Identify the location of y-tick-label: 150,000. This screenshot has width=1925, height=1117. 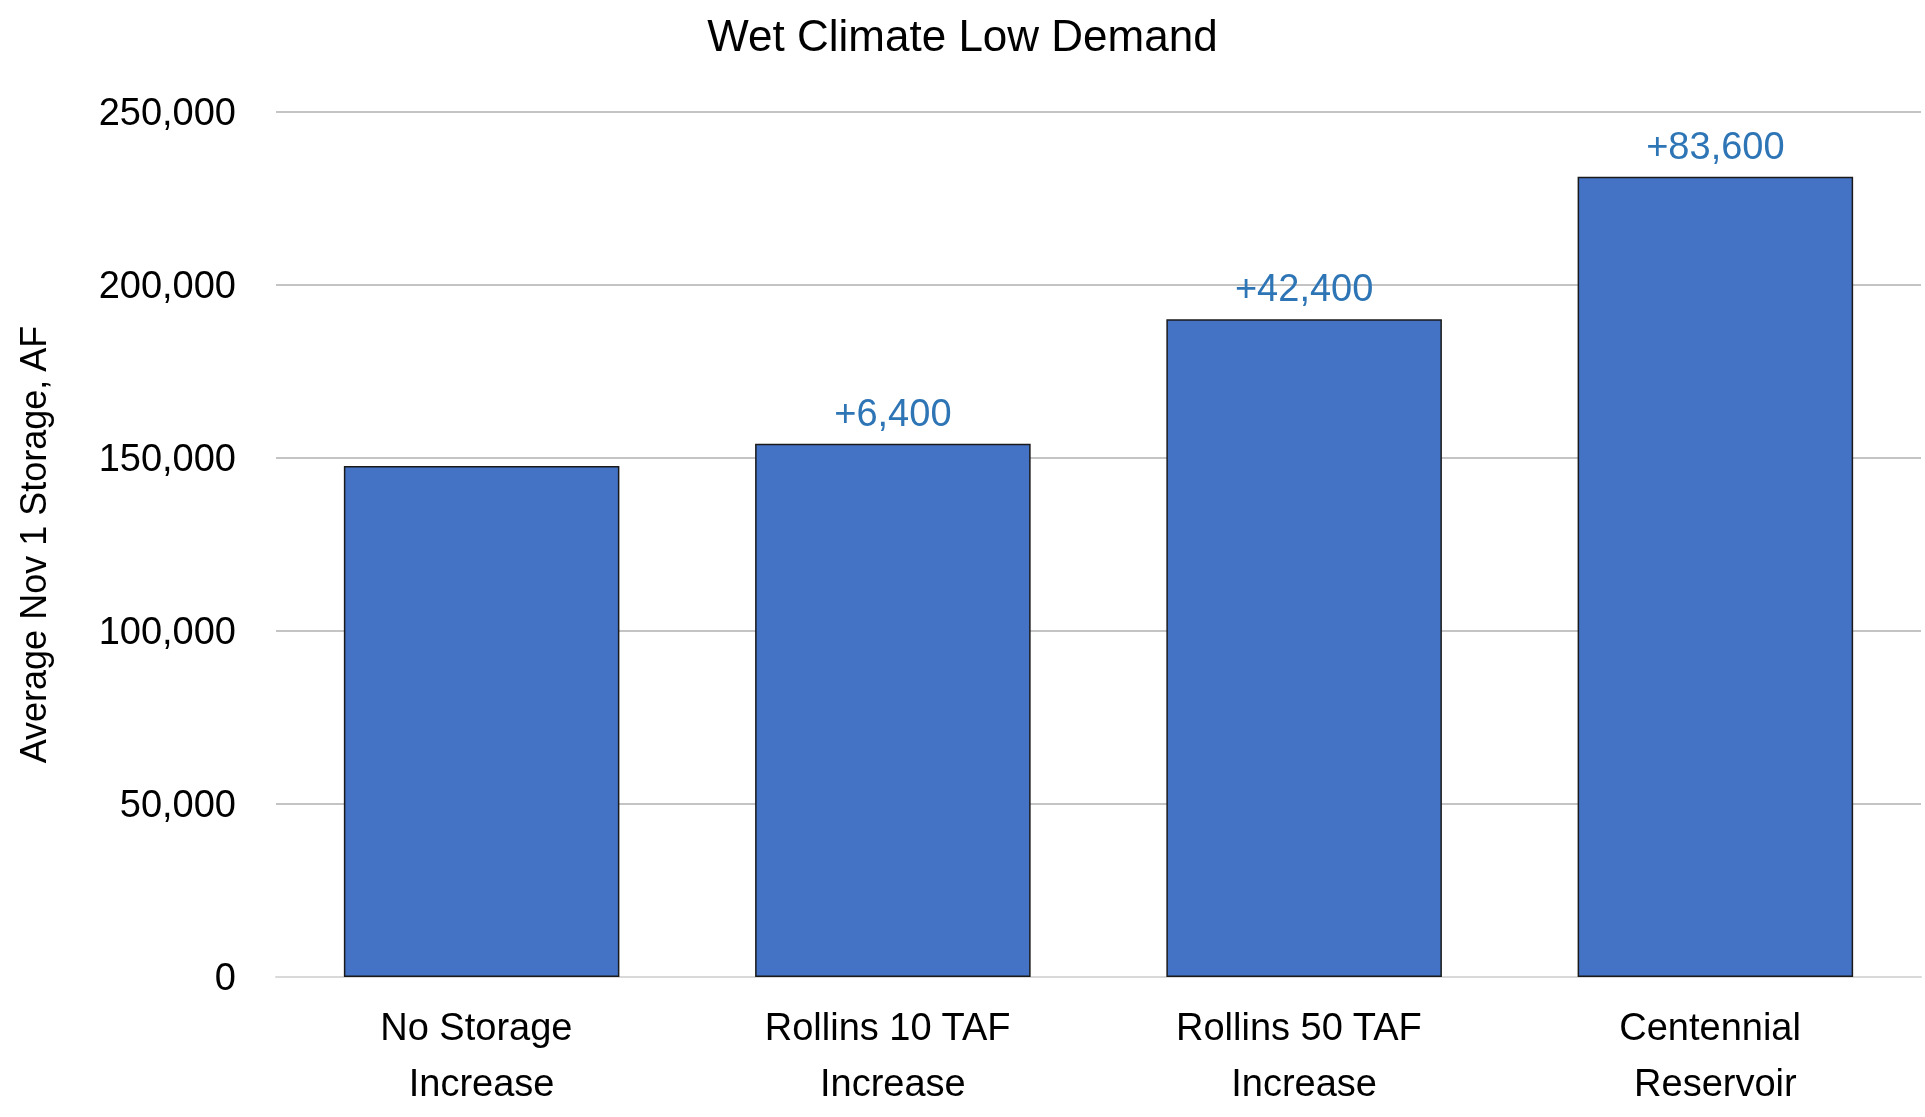
(167, 458).